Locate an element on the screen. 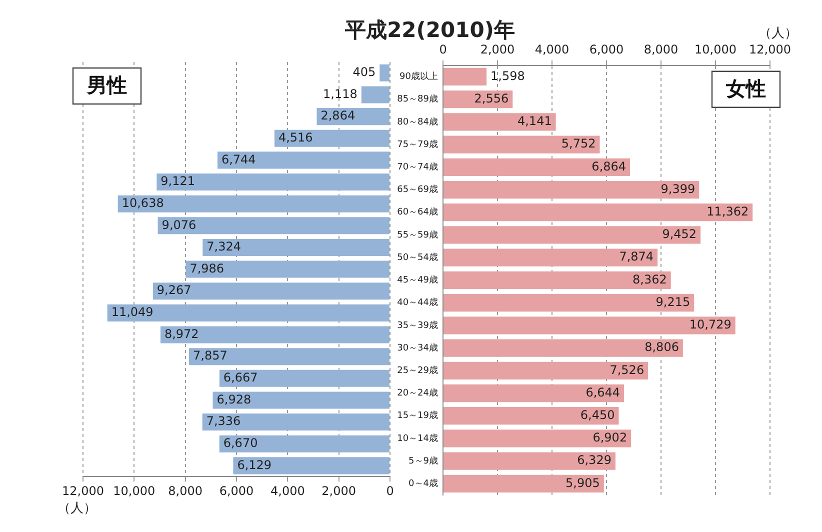 The image size is (822, 532). y-tick-label: 40～44歳 is located at coordinates (417, 302).